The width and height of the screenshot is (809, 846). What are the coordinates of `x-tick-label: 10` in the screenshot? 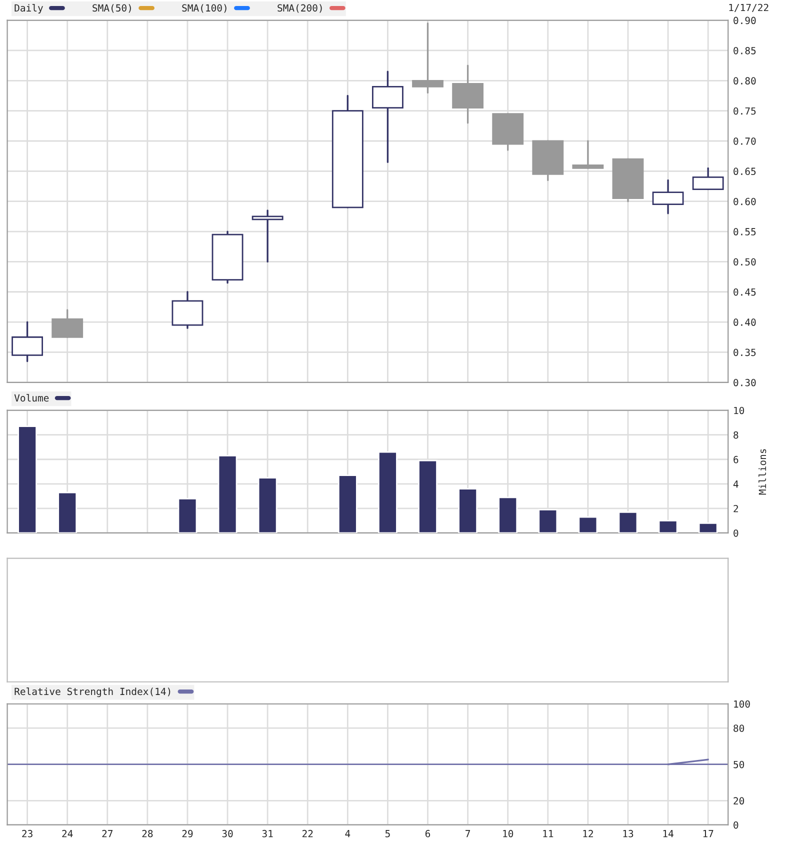 It's located at (508, 834).